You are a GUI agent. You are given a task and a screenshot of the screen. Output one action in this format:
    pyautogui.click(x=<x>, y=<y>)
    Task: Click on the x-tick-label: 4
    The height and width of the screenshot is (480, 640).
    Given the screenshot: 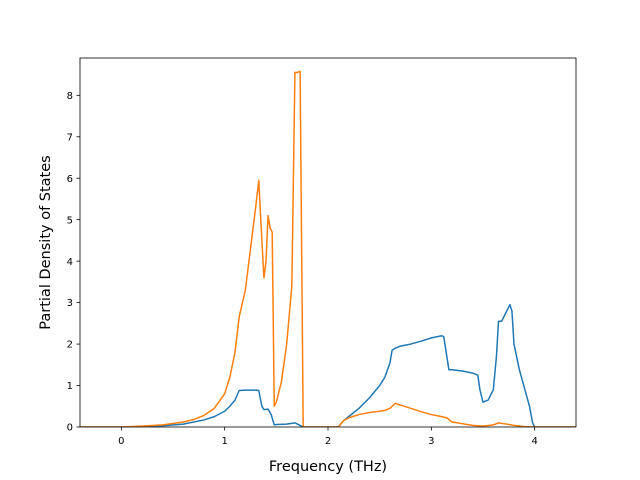 What is the action you would take?
    pyautogui.click(x=534, y=441)
    